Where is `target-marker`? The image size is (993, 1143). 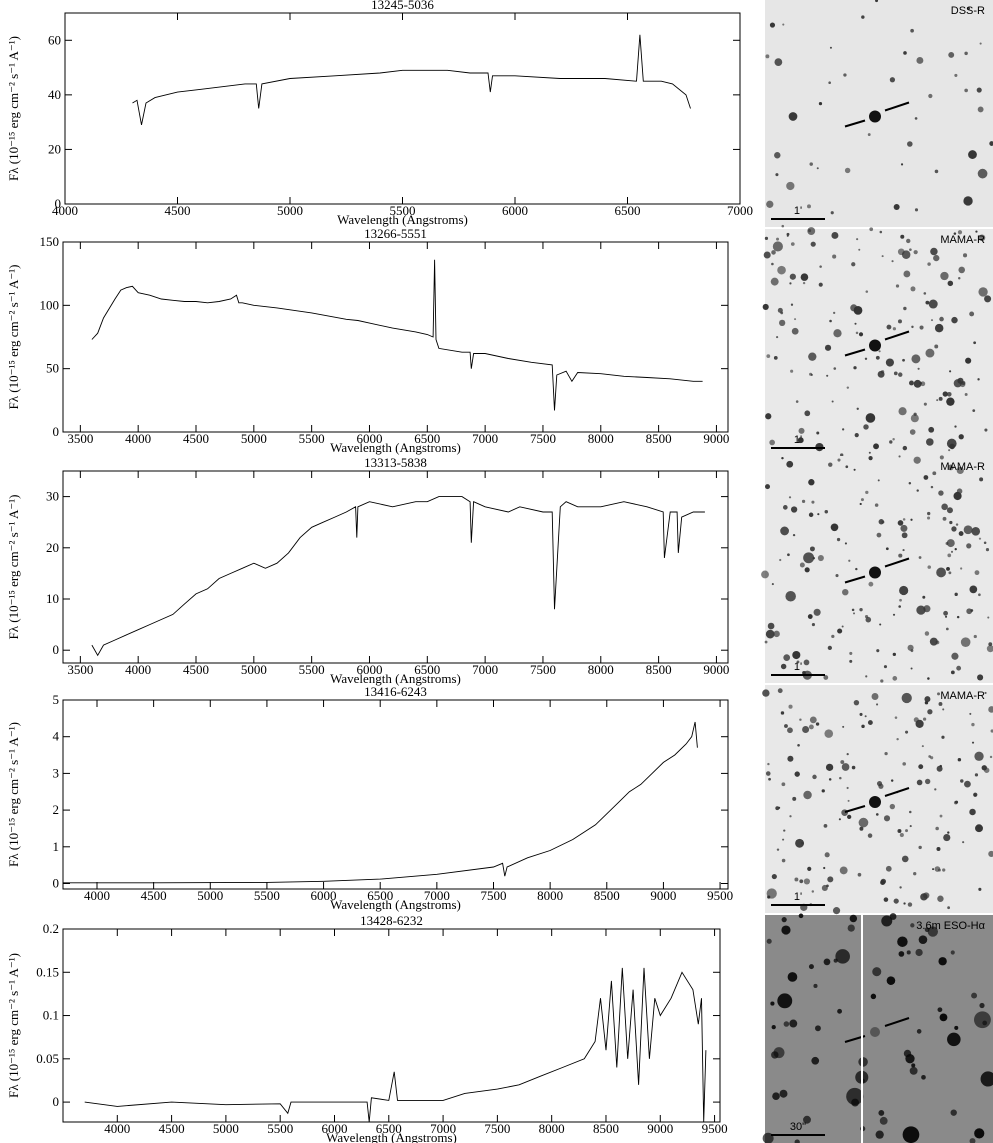 target-marker is located at coordinates (855, 809).